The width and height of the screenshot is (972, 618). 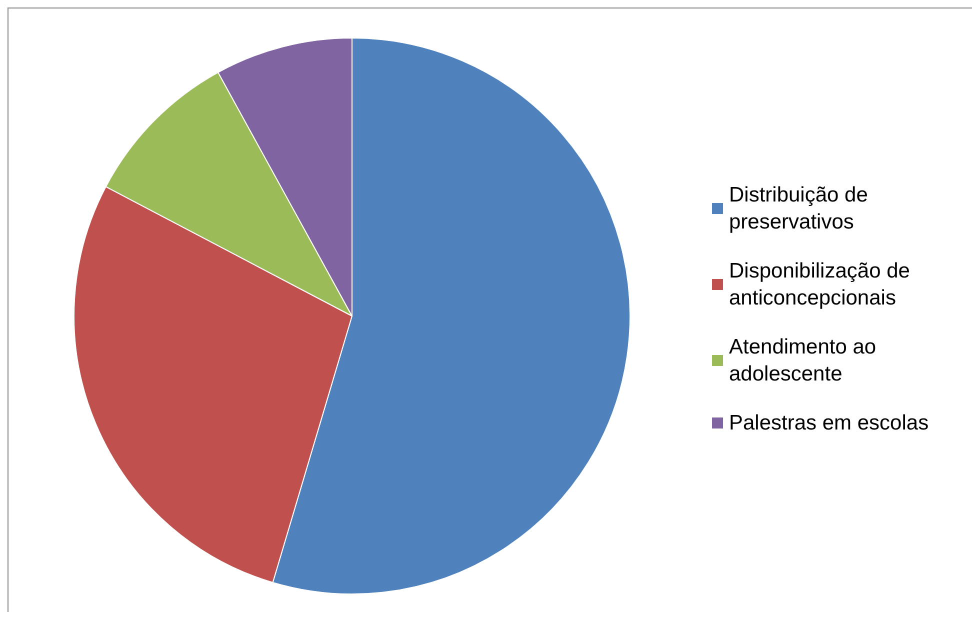 What do you see at coordinates (829, 423) in the screenshot?
I see `legend-label: Palestras em escolas` at bounding box center [829, 423].